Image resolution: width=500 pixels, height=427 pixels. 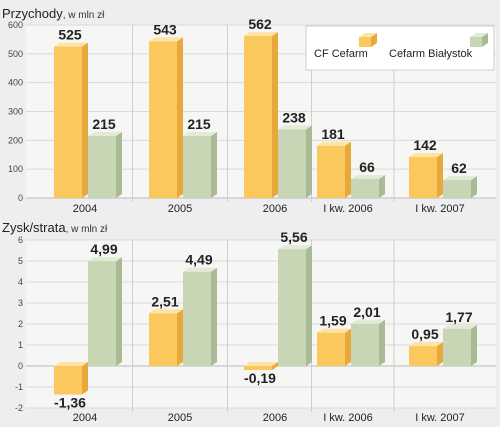 I want to click on profit-bar-cf-cefarm-2004-face, so click(x=68, y=380).